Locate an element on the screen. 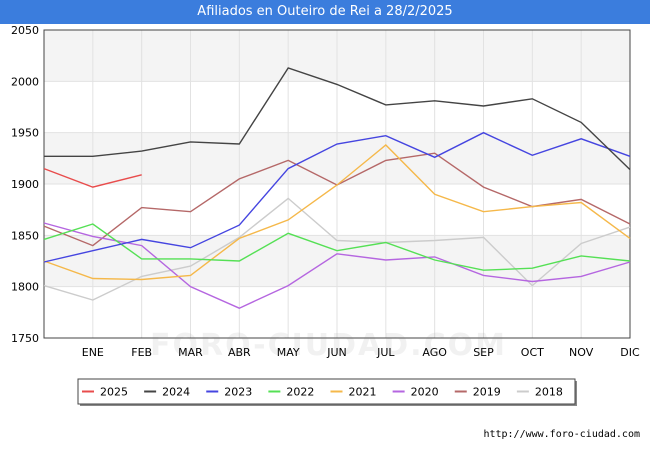 The width and height of the screenshot is (650, 450). series-line-2022 is located at coordinates (337, 247).